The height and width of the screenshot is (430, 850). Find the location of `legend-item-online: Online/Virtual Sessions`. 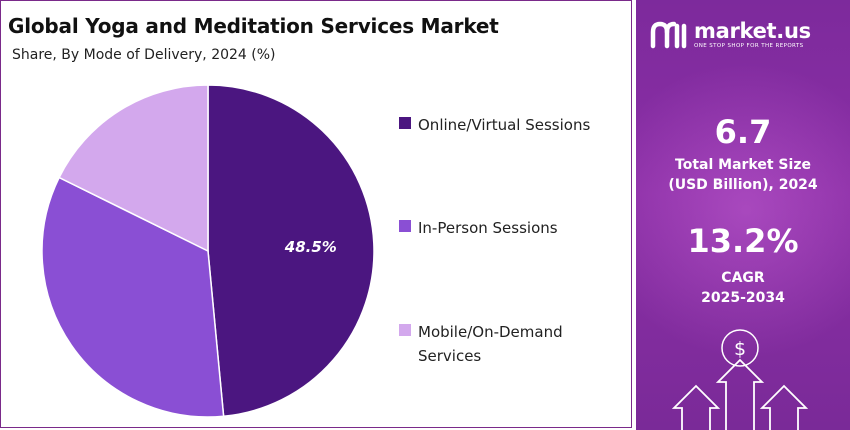

legend-item-online: Online/Virtual Sessions is located at coordinates (508, 125).